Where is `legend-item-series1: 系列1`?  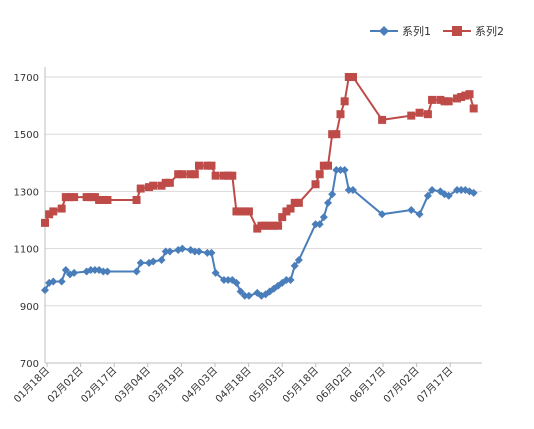 legend-item-series1: 系列1 is located at coordinates (400, 31).